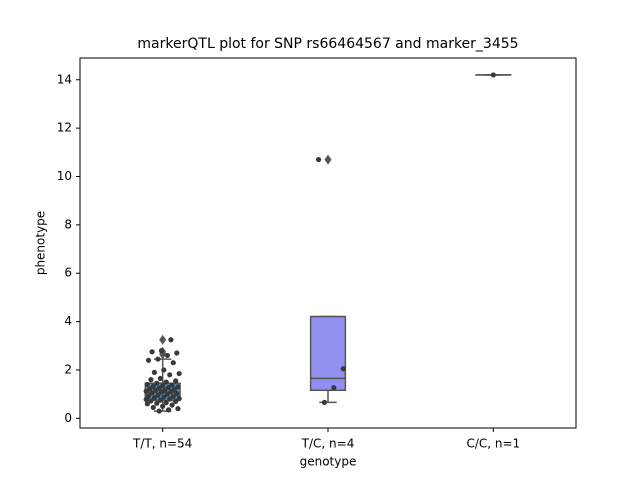 Image resolution: width=640 pixels, height=480 pixels. Describe the element at coordinates (68, 321) in the screenshot. I see `y-tick-label: 4` at that location.